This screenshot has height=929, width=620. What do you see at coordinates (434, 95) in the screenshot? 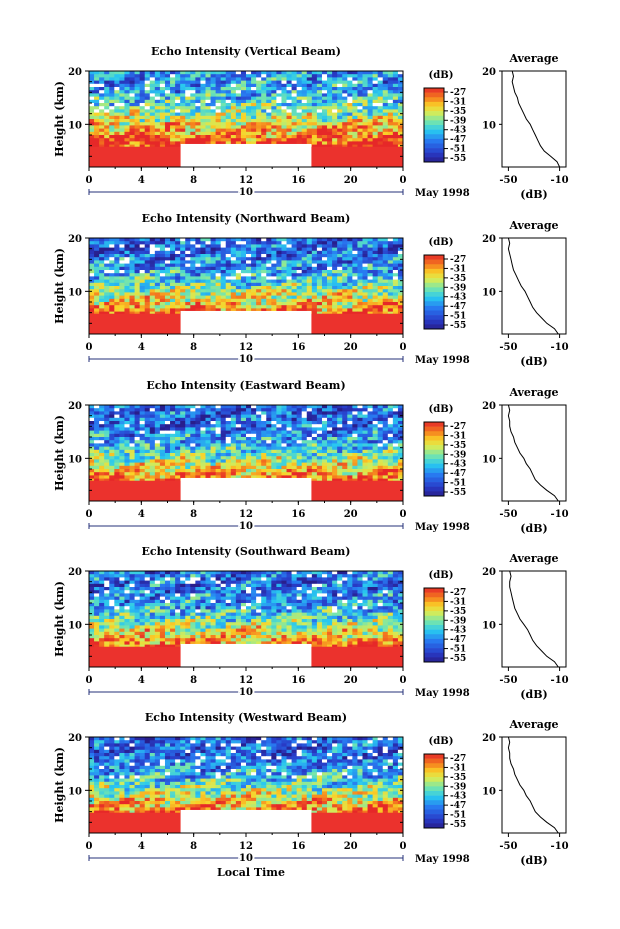
I see `colorbar-segment` at bounding box center [434, 95].